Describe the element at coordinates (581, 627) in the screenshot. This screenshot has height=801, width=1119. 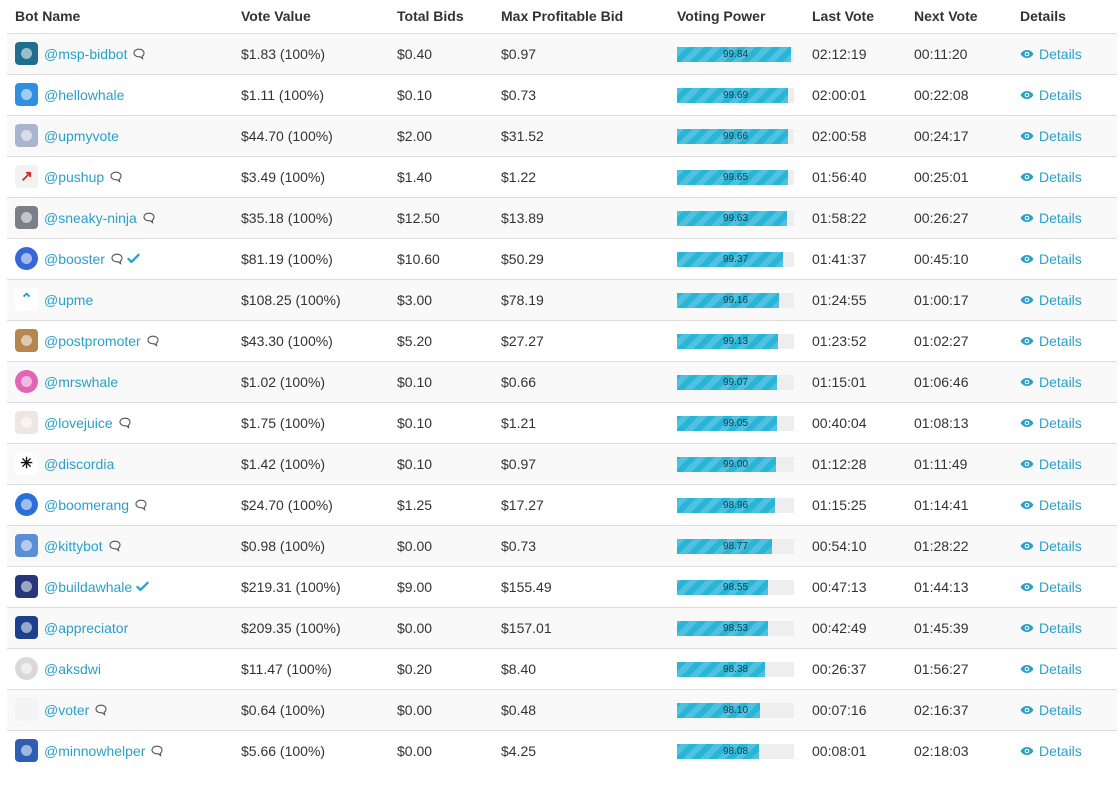
I see `max-profitable-bid-cell: $157.01` at that location.